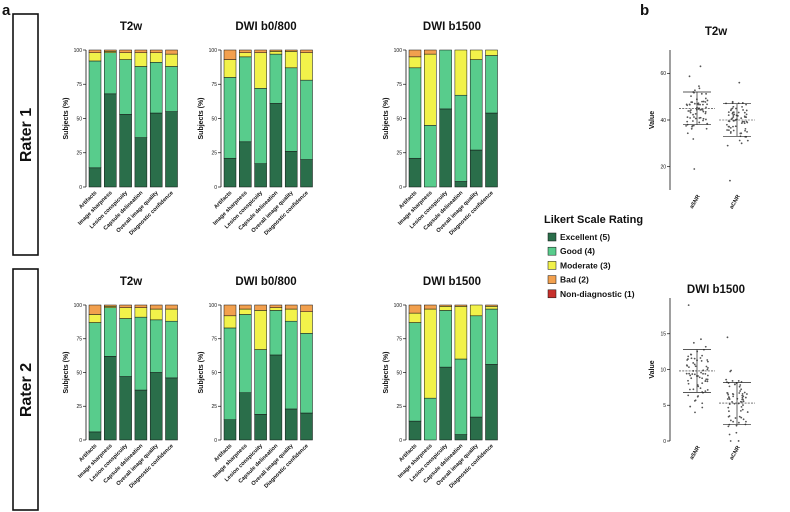 This screenshot has width=790, height=512. What do you see at coordinates (6, 10) in the screenshot?
I see `panel-label-a: a` at bounding box center [6, 10].